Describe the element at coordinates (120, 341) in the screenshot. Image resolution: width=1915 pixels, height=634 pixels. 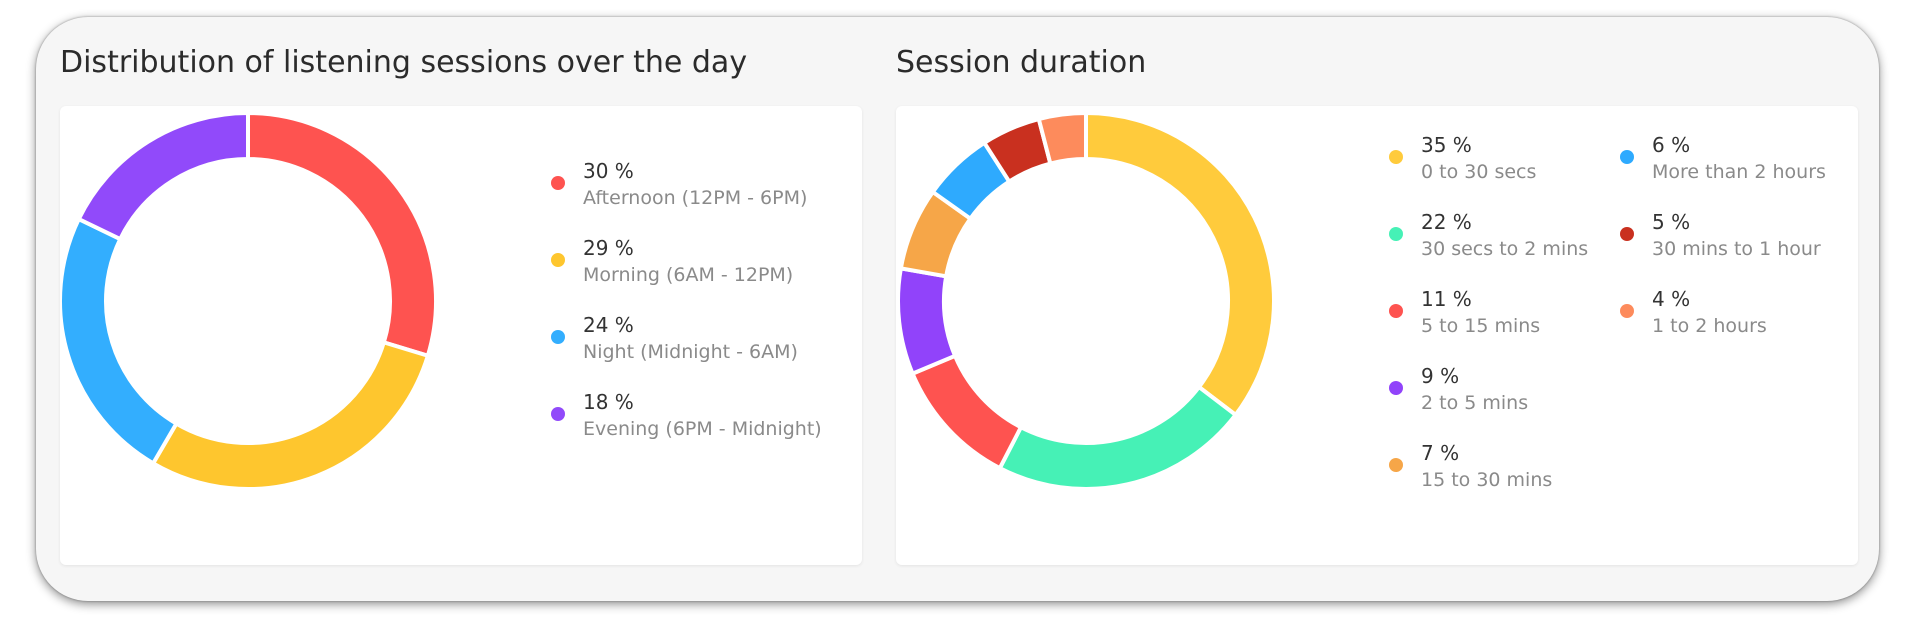
I see `donut-slice-night-midnight-6am` at that location.